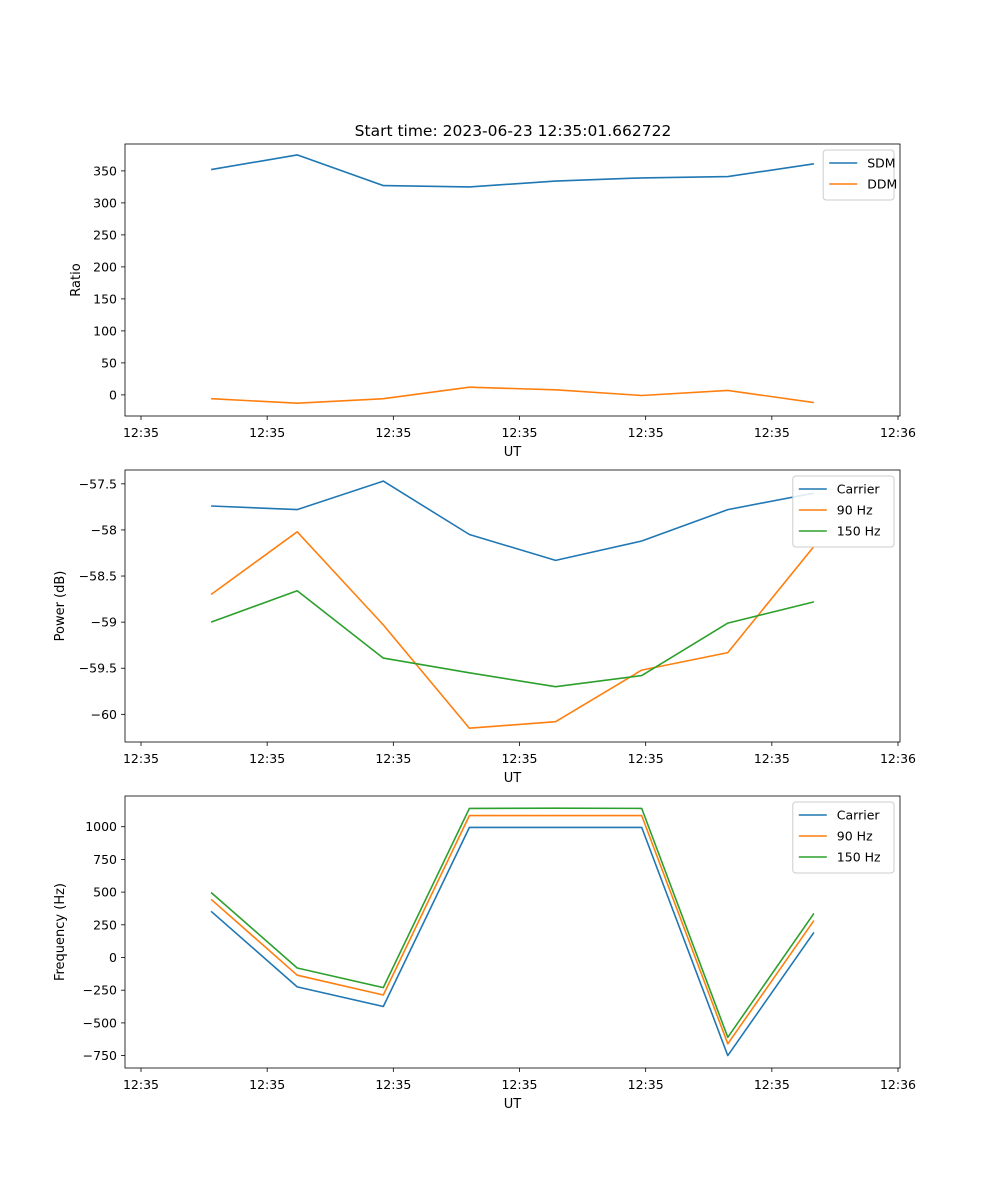 The image size is (1000, 1200). Describe the element at coordinates (98, 668) in the screenshot. I see `y-tick-label: −59.5` at that location.